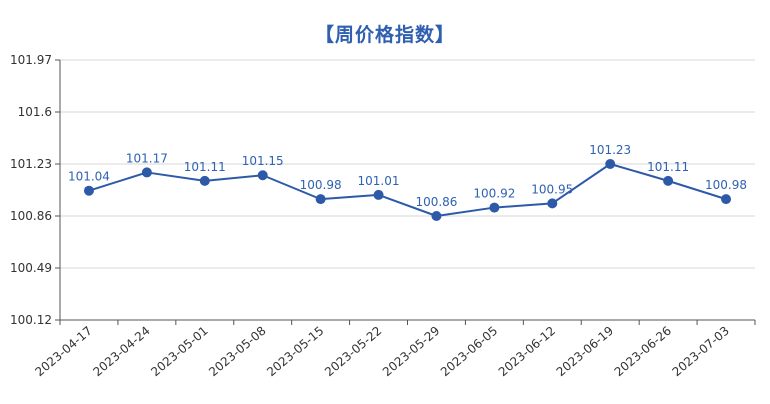 The width and height of the screenshot is (770, 404). What do you see at coordinates (379, 181) in the screenshot?
I see `data-label: 101.01` at bounding box center [379, 181].